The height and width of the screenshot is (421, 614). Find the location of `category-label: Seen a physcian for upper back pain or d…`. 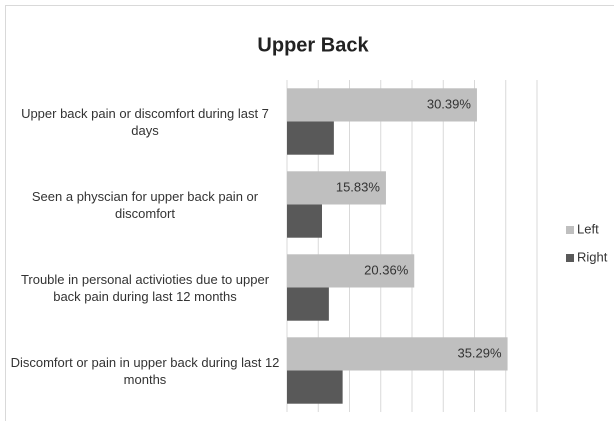

category-label: Seen a physcian for upper back pain or d… is located at coordinates (145, 204).